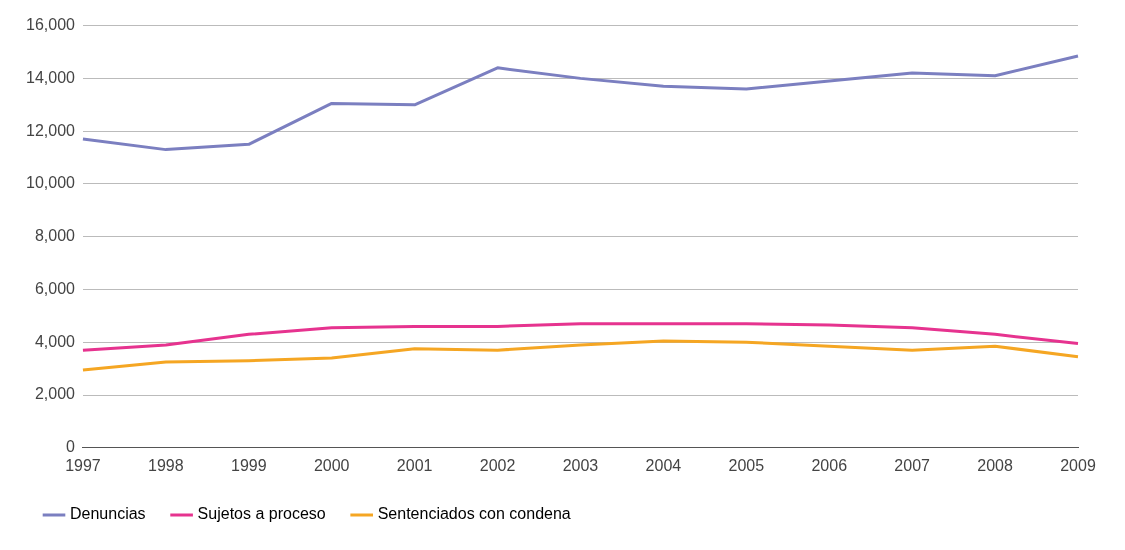 The width and height of the screenshot is (1125, 550). I want to click on y-tick-label: 6,000, so click(55, 288).